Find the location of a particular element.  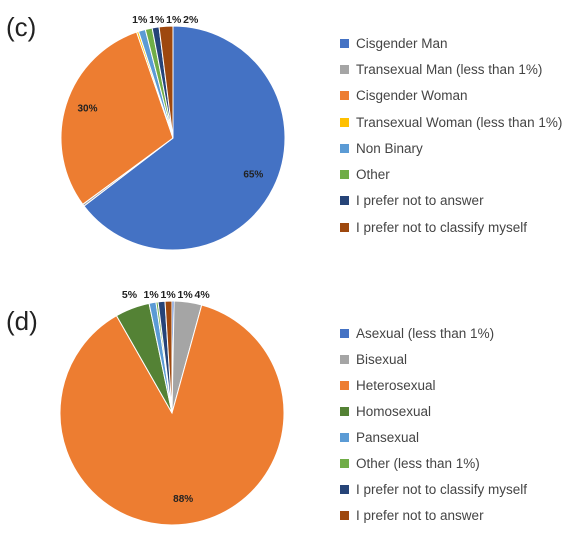

data-label-heterosexual: 88% is located at coordinates (183, 499).